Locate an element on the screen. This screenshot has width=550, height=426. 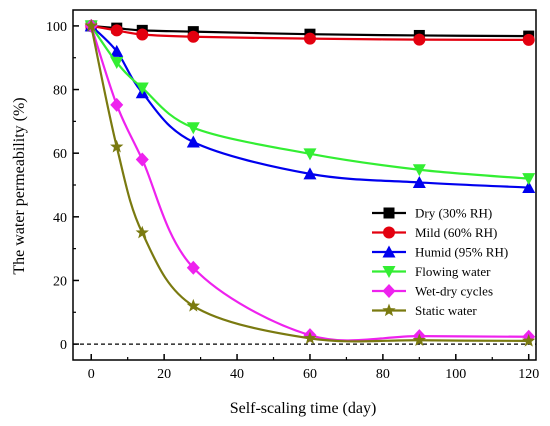
y-tick-label: 20 is located at coordinates (60, 281).